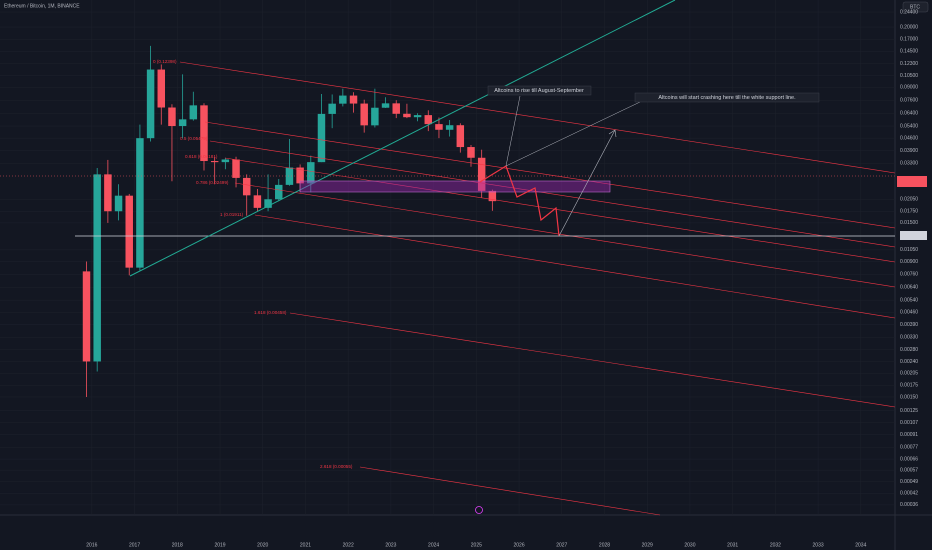 Image resolution: width=932 pixels, height=550 pixels. Describe the element at coordinates (909, 64) in the screenshot. I see `y-tick-label: 0.12300` at that location.